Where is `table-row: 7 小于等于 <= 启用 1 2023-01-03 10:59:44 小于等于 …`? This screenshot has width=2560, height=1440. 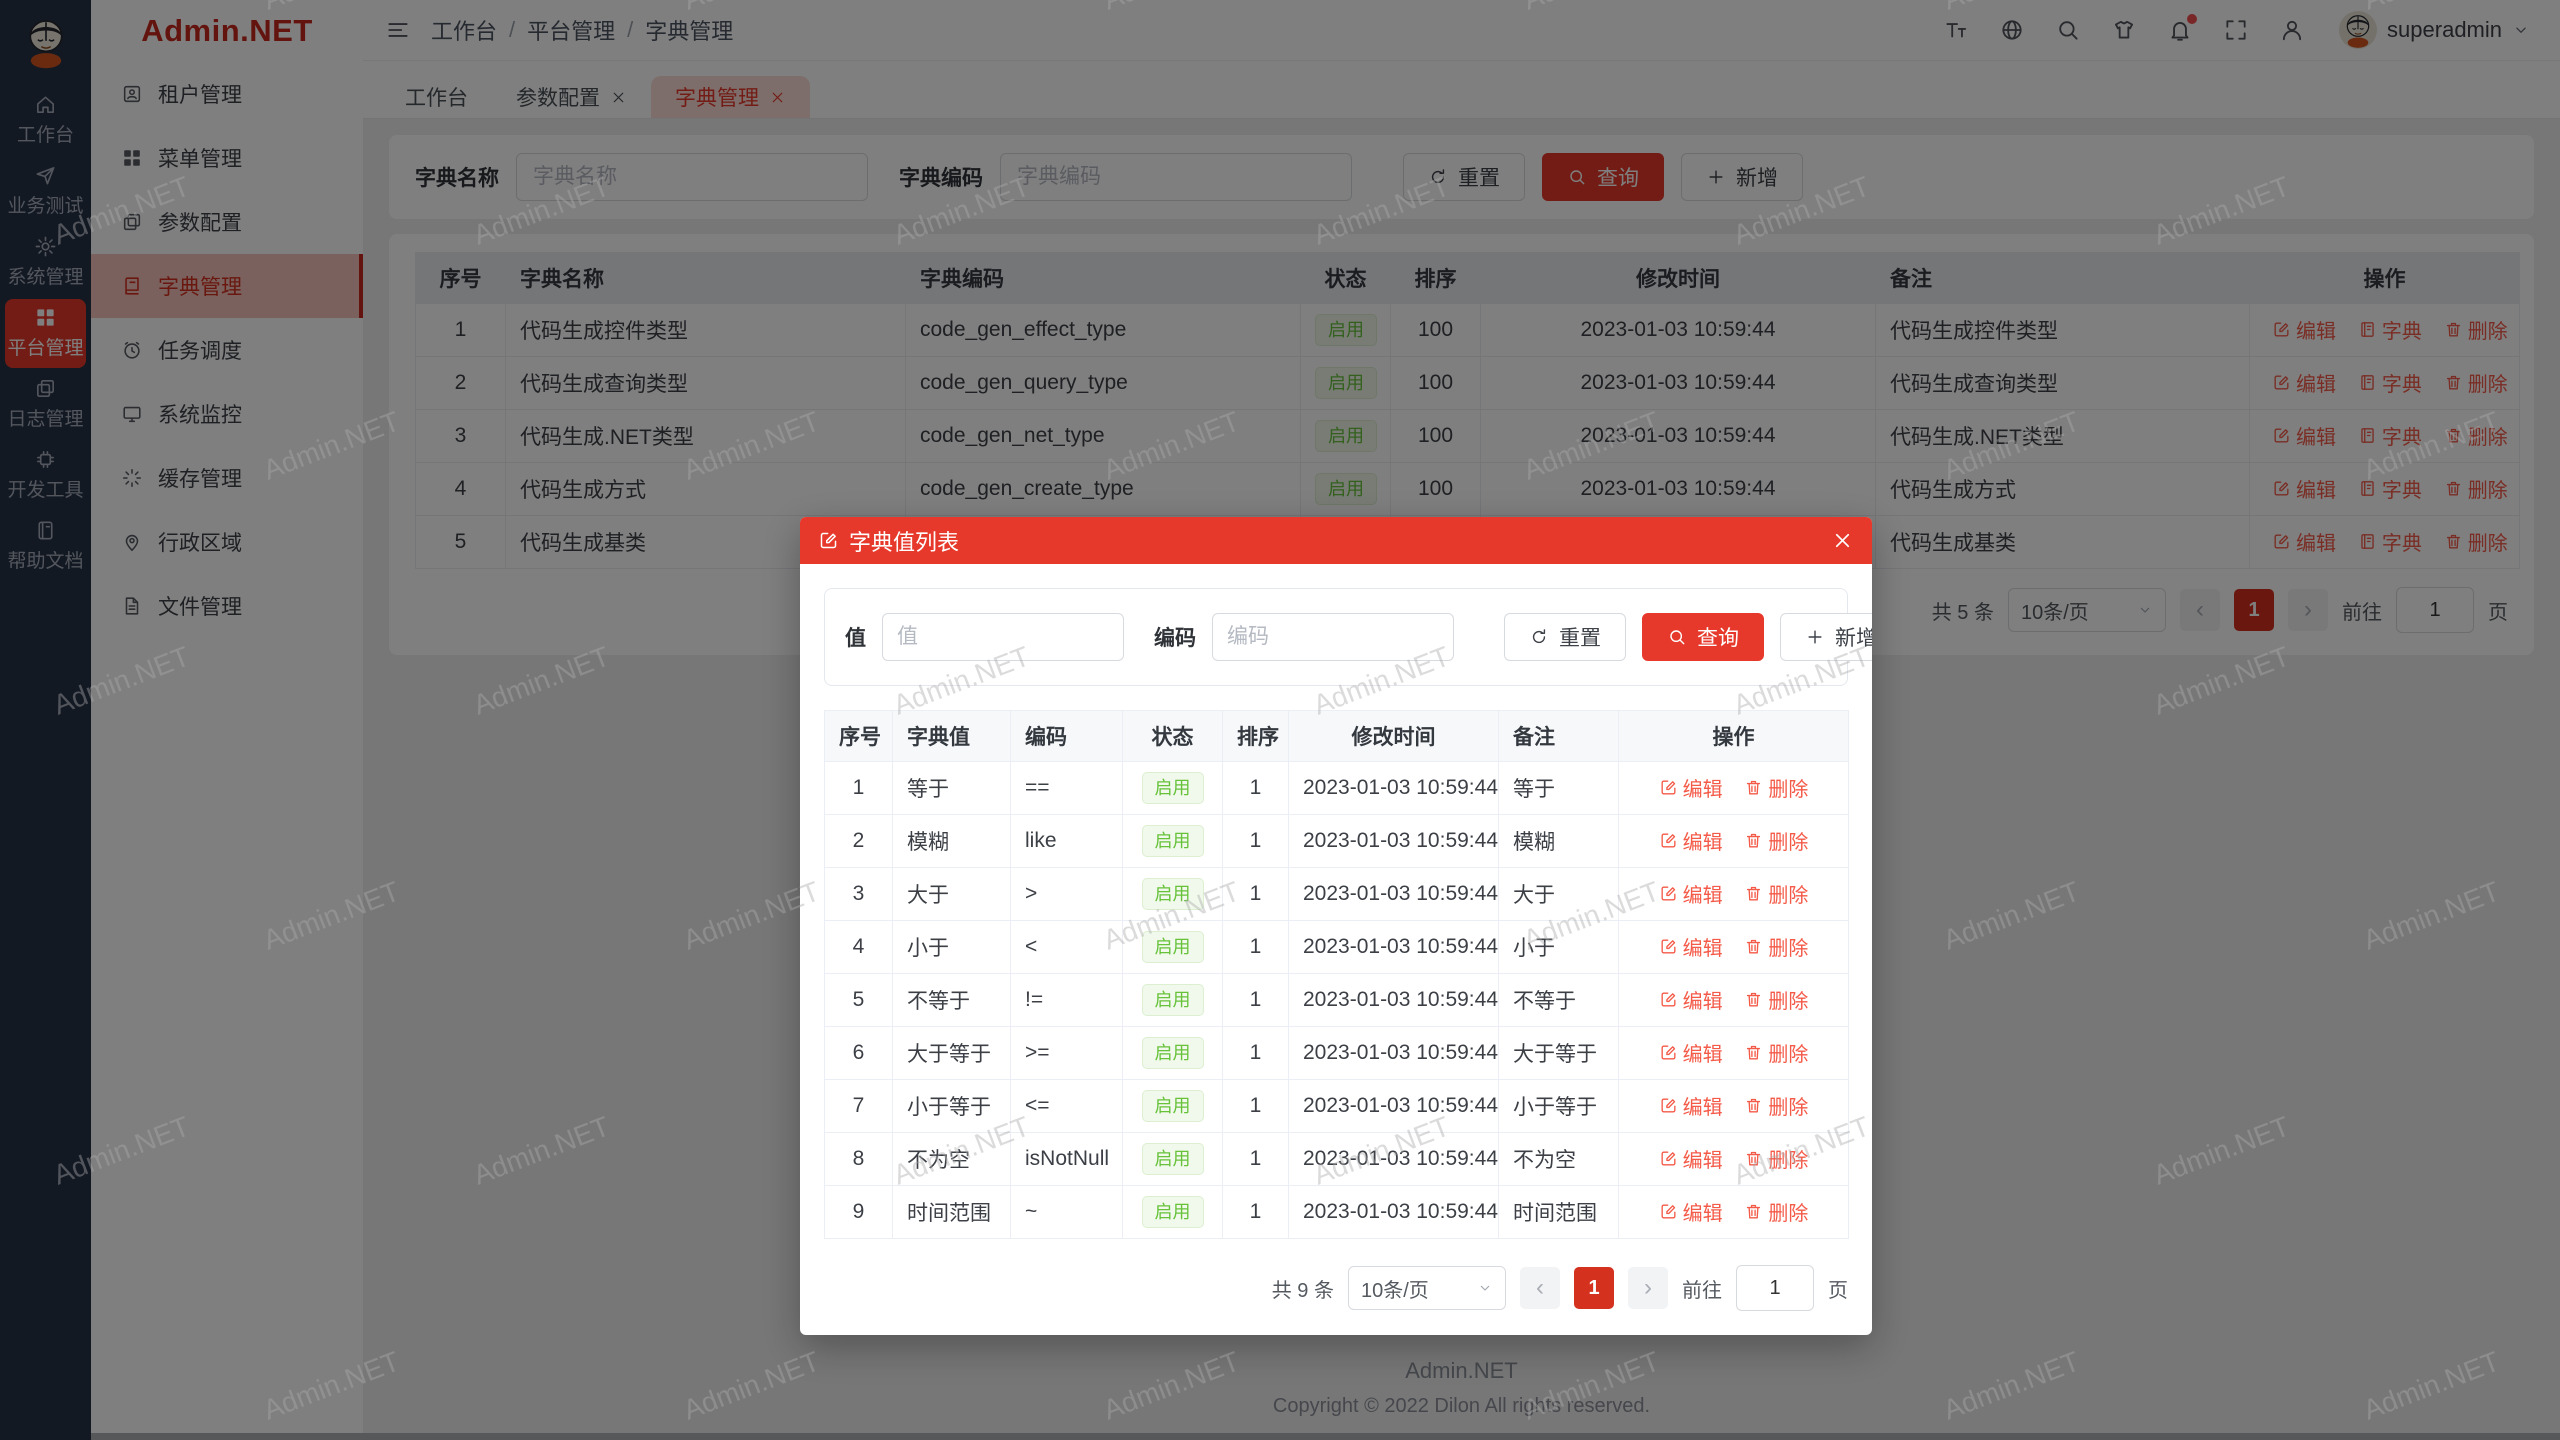
table-row: 7 小于等于 <= 启用 1 2023-01-03 10:59:44 小于等于 … is located at coordinates (1336, 1106).